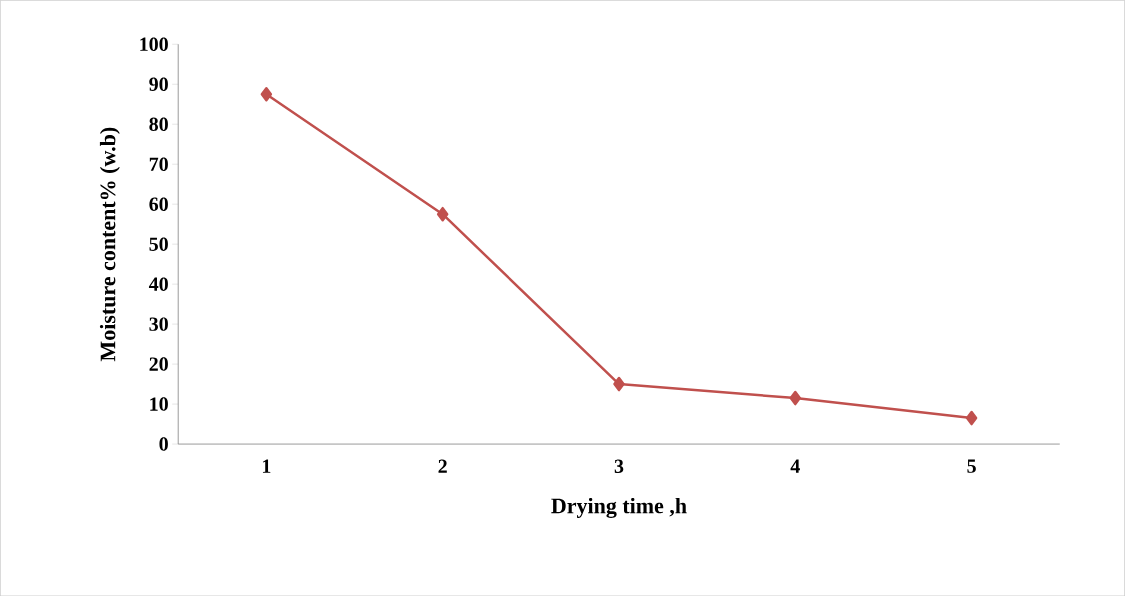 The width and height of the screenshot is (1125, 596). Describe the element at coordinates (158, 124) in the screenshot. I see `y-tick-label: 80` at that location.